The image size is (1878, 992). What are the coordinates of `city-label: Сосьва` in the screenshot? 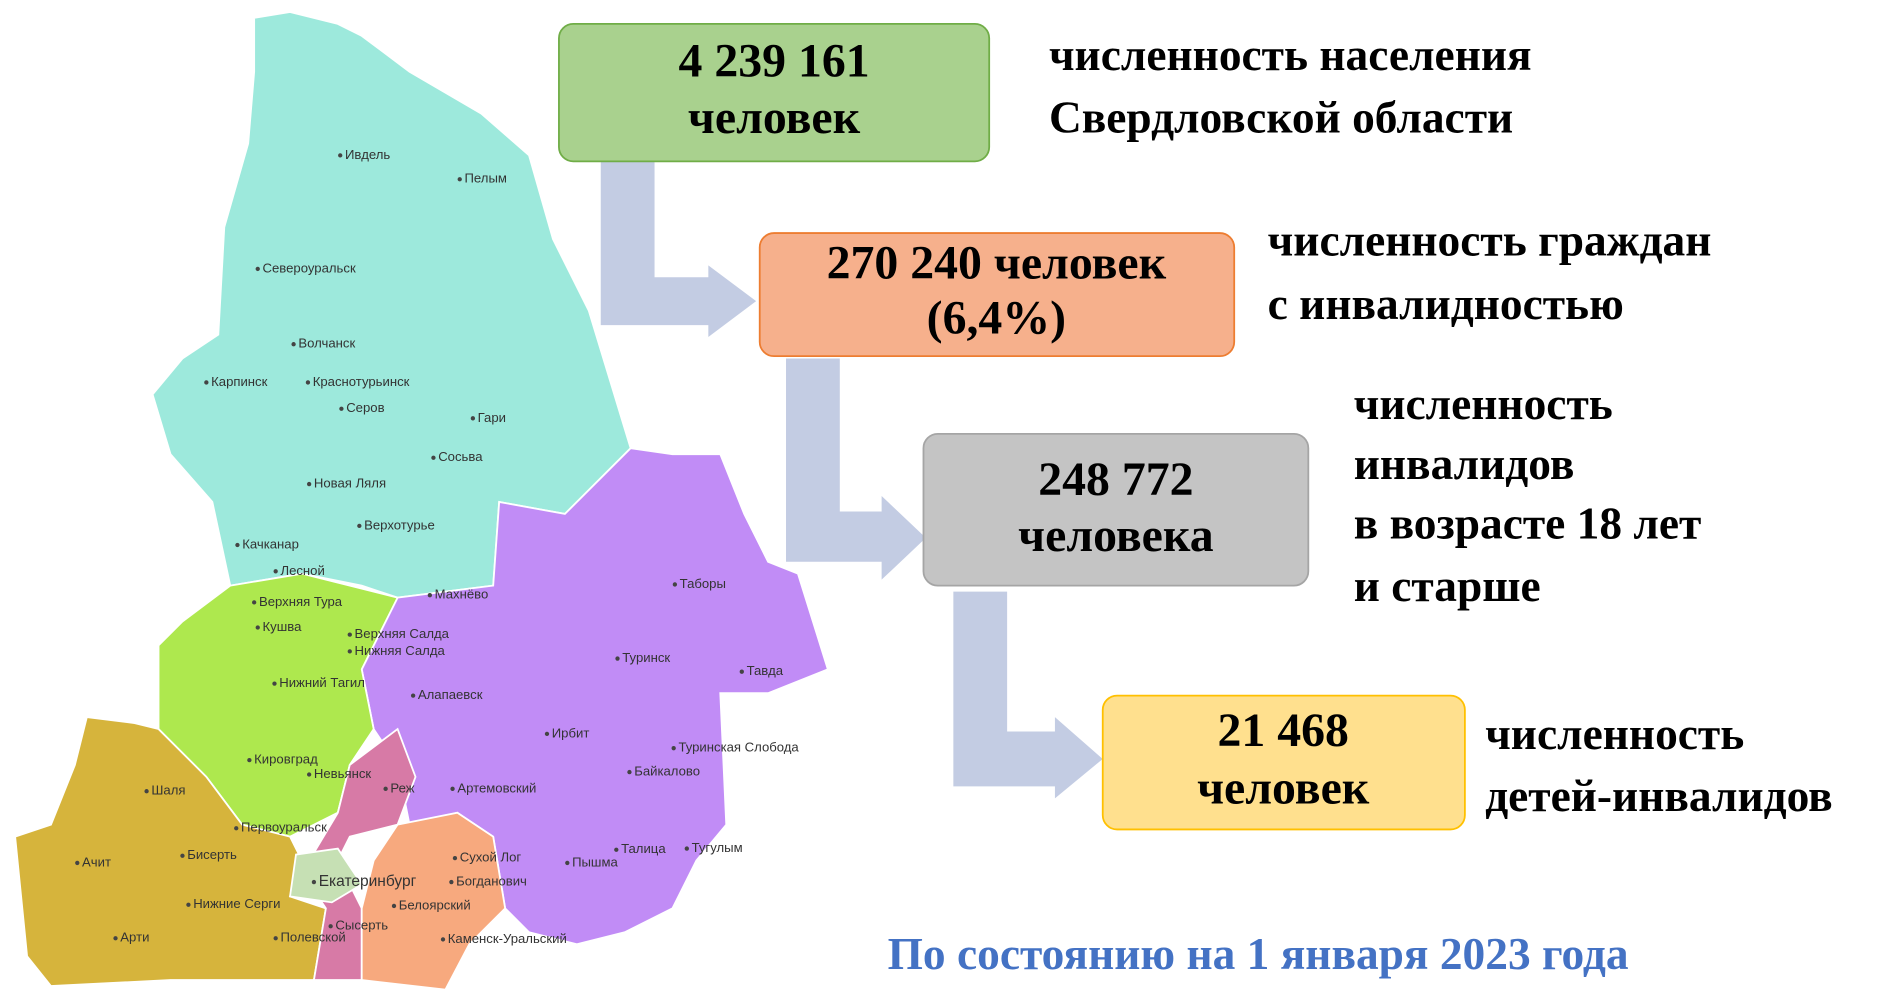 It's located at (460, 456).